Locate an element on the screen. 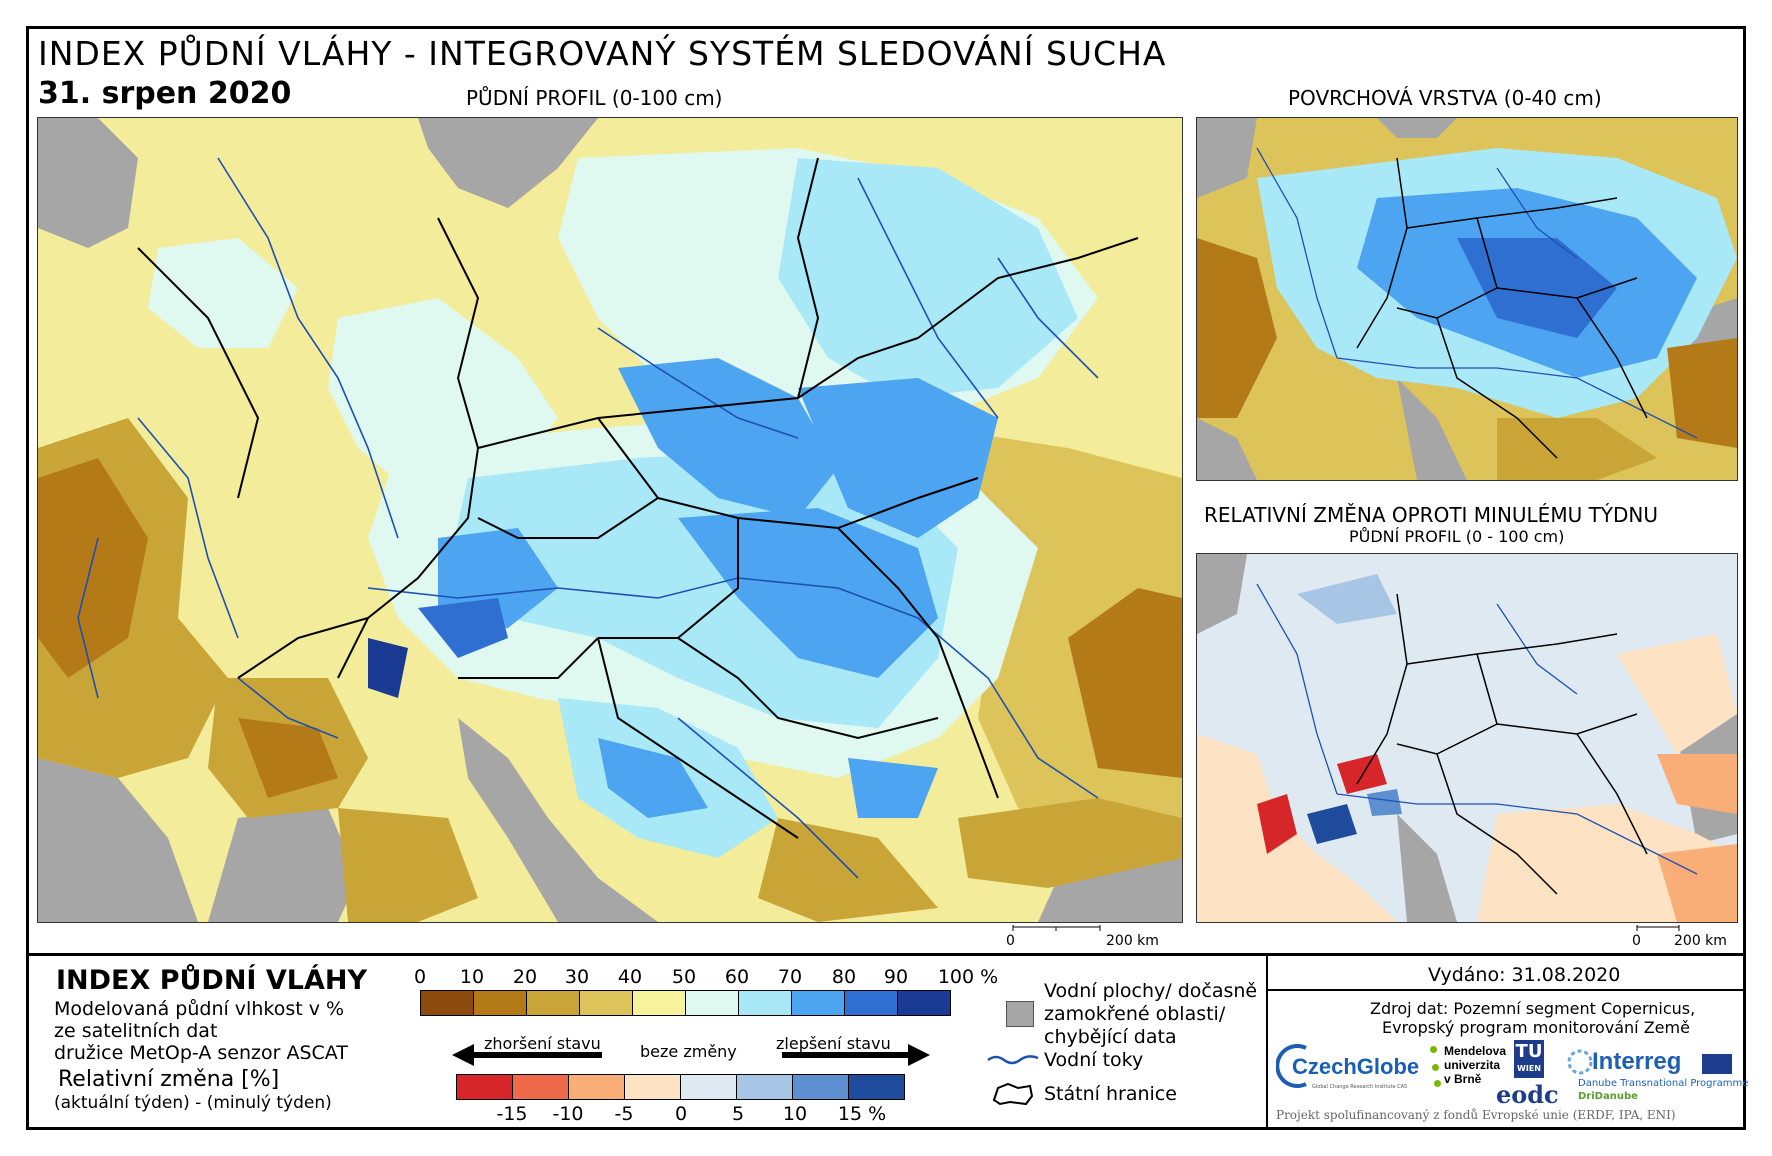  index-tick: 60 is located at coordinates (737, 977).